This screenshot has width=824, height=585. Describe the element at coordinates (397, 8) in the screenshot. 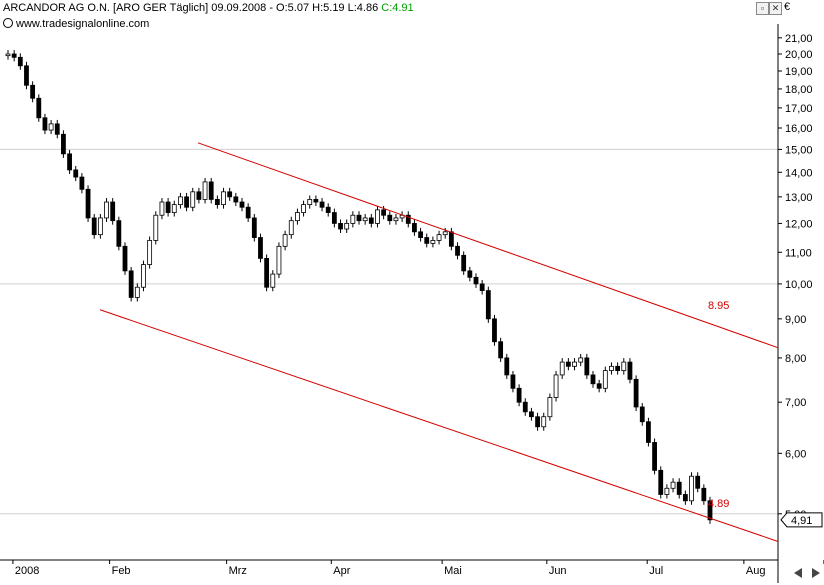

I see `title-close: C:4.91` at that location.